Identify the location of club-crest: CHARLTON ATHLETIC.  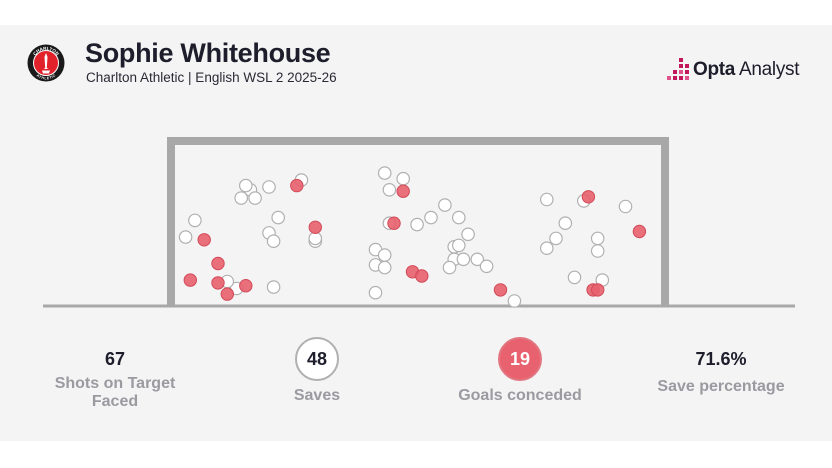
(46, 63).